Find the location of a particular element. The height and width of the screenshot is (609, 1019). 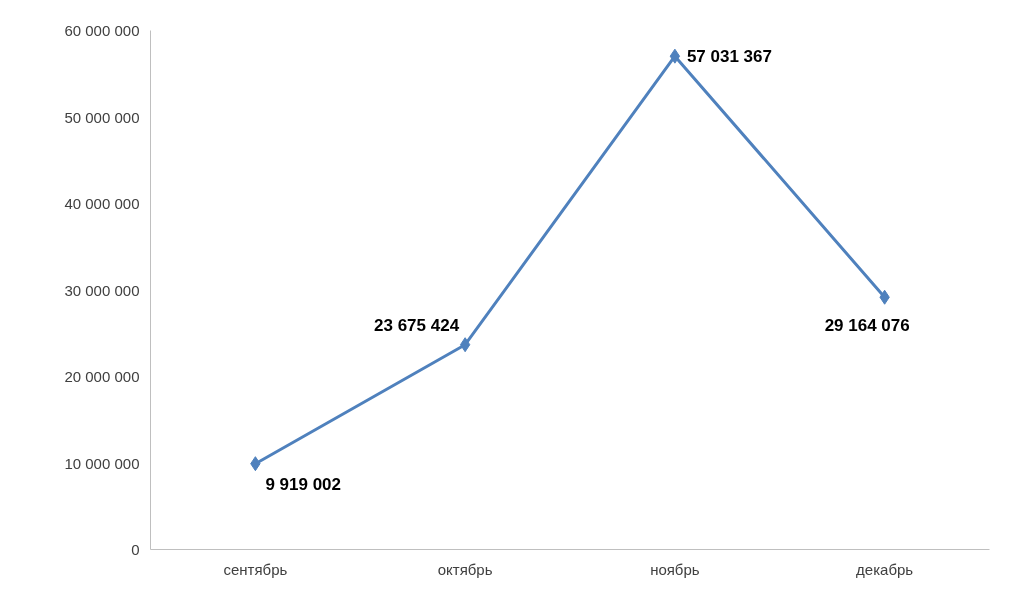

y-tick-label: 10 000 000 is located at coordinates (102, 463).